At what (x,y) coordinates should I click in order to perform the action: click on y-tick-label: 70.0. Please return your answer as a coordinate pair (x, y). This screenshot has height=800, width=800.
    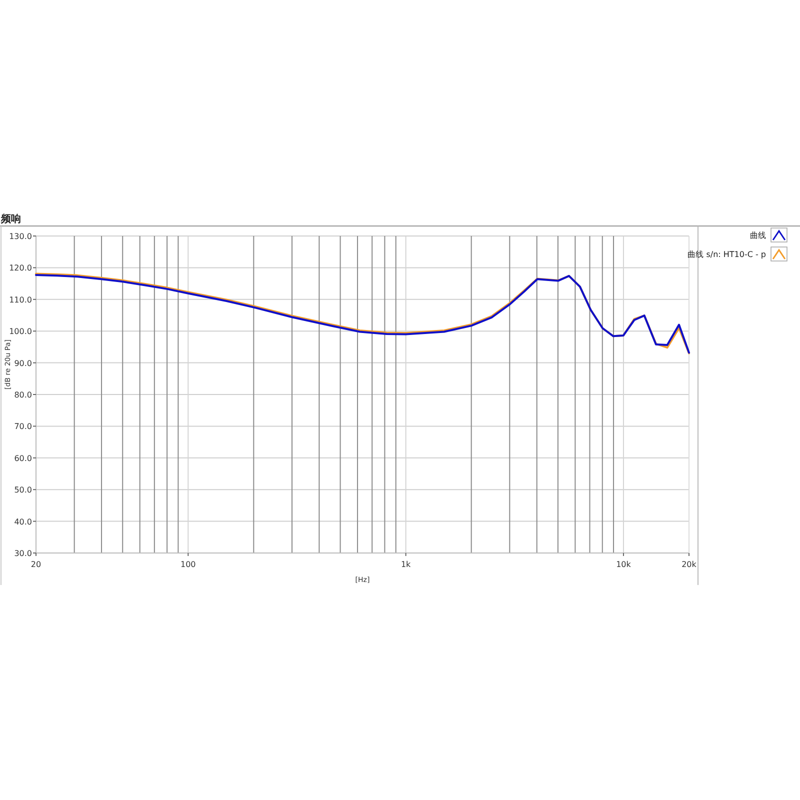
    Looking at the image, I should click on (23, 427).